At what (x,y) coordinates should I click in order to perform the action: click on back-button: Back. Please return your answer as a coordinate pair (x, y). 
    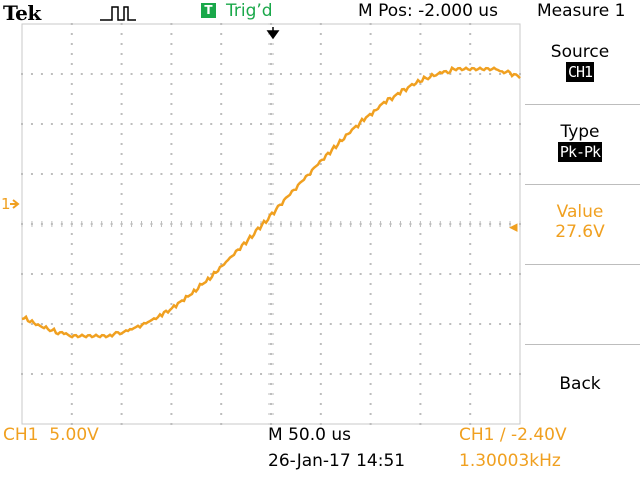
    Looking at the image, I should click on (580, 384).